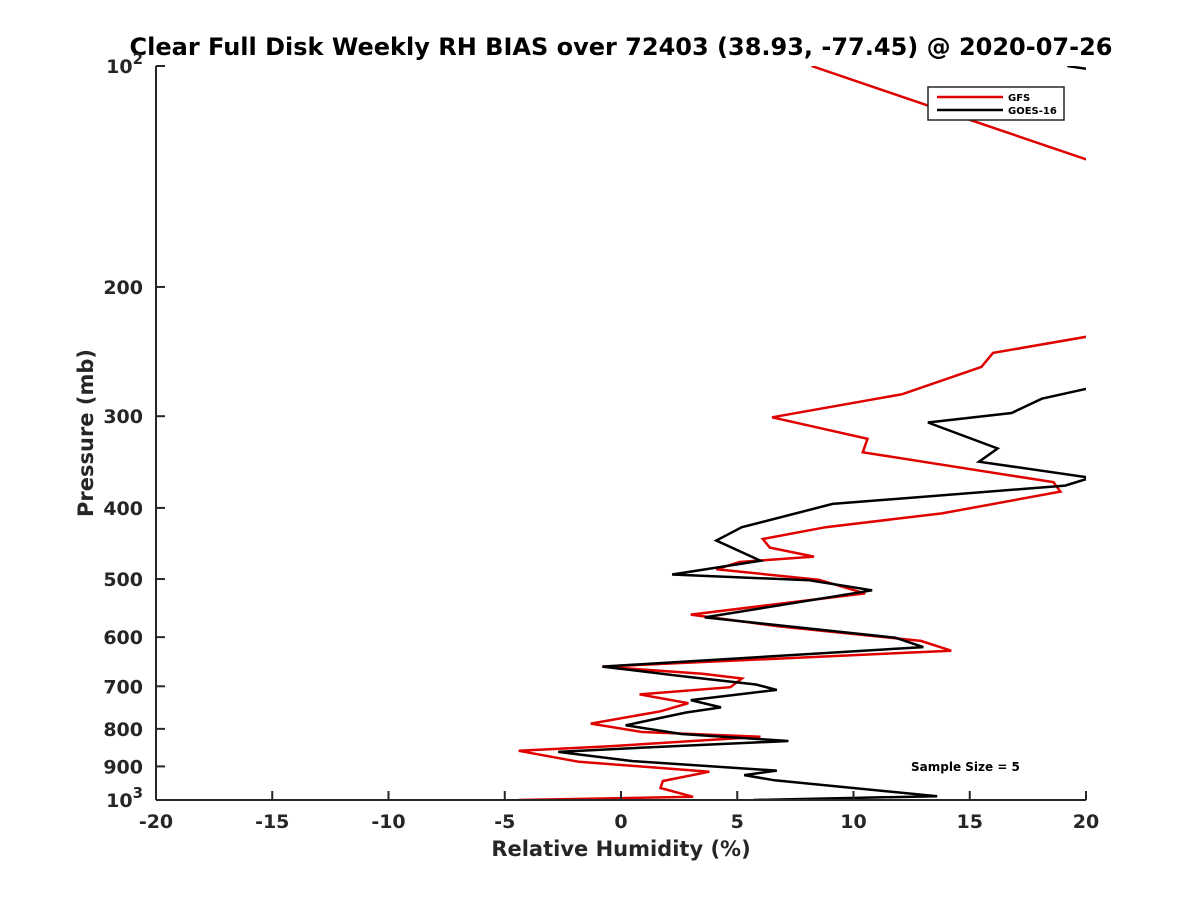  I want to click on y-tick-label: 10², so click(124, 64).